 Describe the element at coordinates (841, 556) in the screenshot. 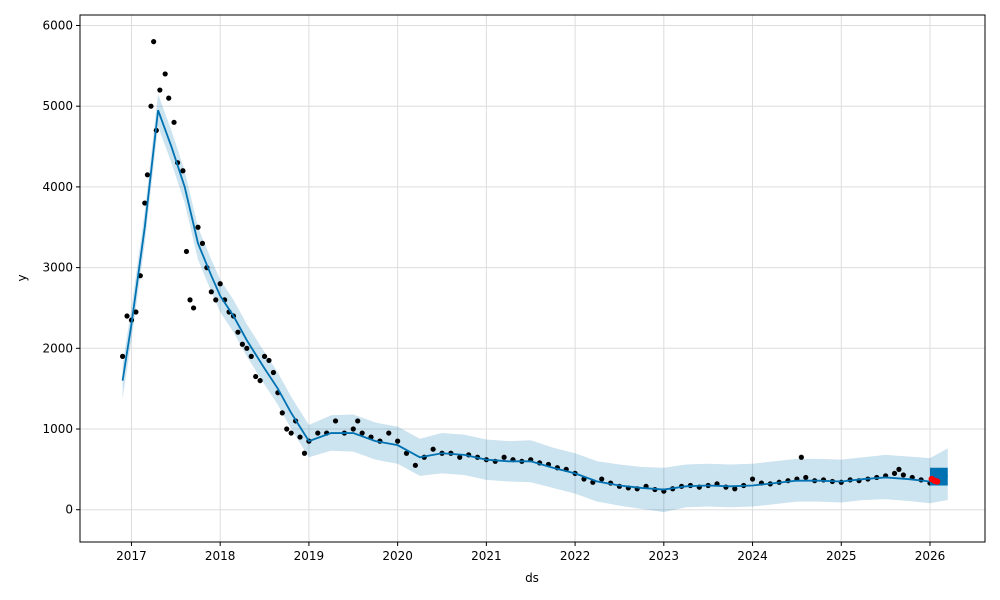

I see `x-tick-label: 2025` at that location.